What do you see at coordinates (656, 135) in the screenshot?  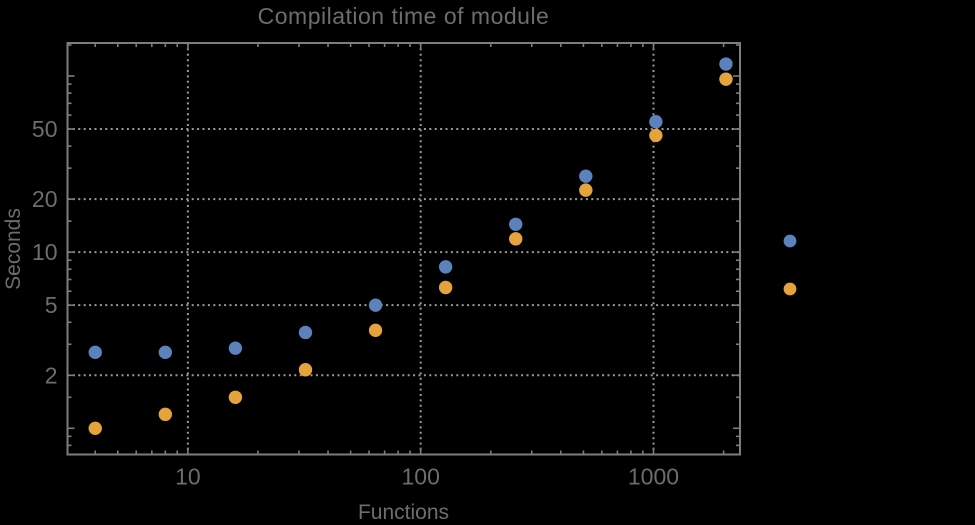 I see `data-point-orange-series-x1024` at bounding box center [656, 135].